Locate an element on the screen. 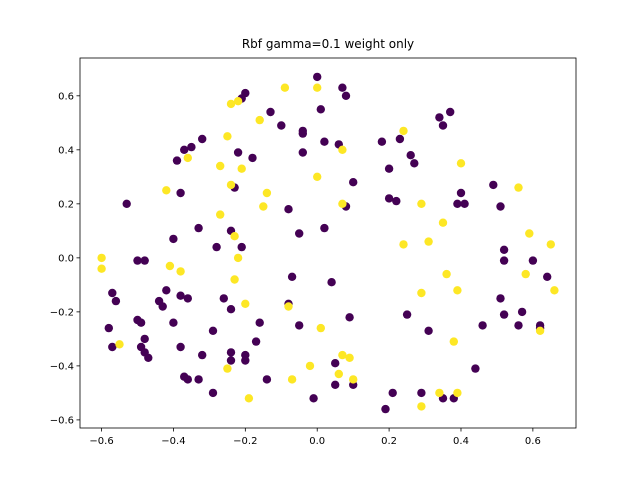 Image resolution: width=640 pixels, height=480 pixels. x-tick-label: 0.0 is located at coordinates (317, 441).